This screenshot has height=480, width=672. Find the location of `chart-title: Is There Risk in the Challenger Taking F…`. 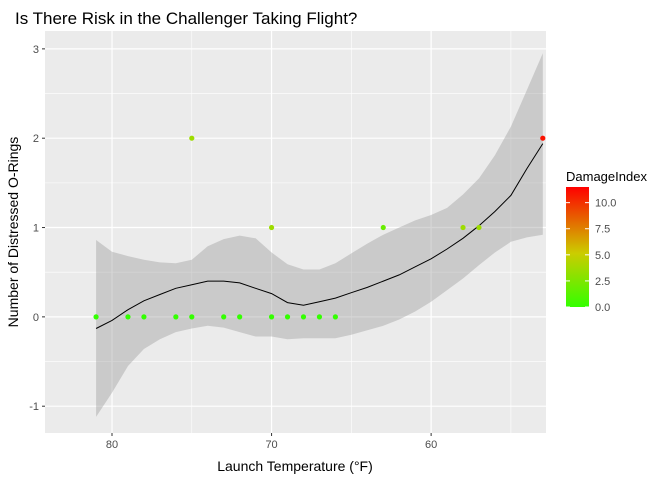

chart-title: Is There Risk in the Challenger Taking F… is located at coordinates (186, 18).